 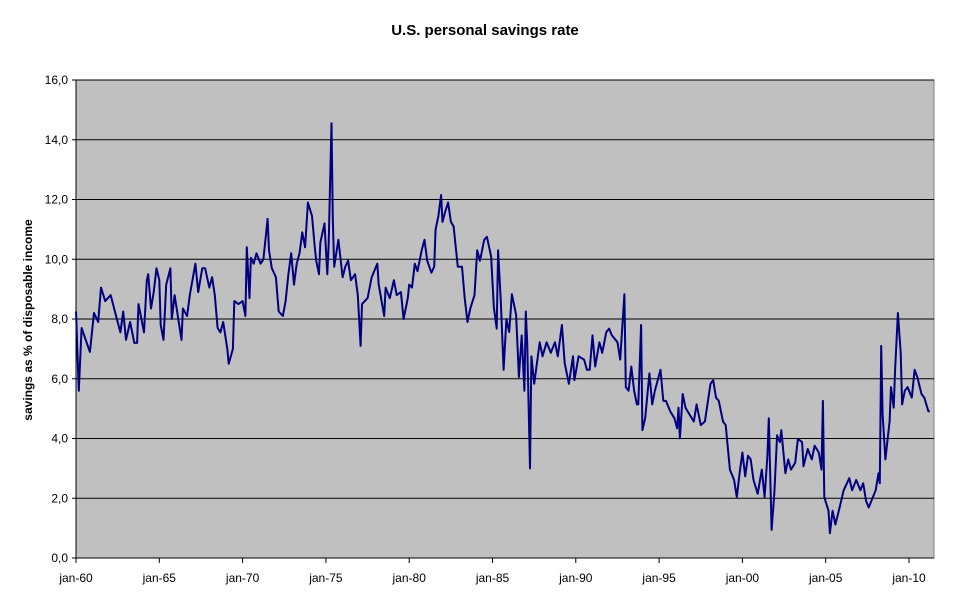 I want to click on y-tick-label: 6,0, so click(x=59, y=379).